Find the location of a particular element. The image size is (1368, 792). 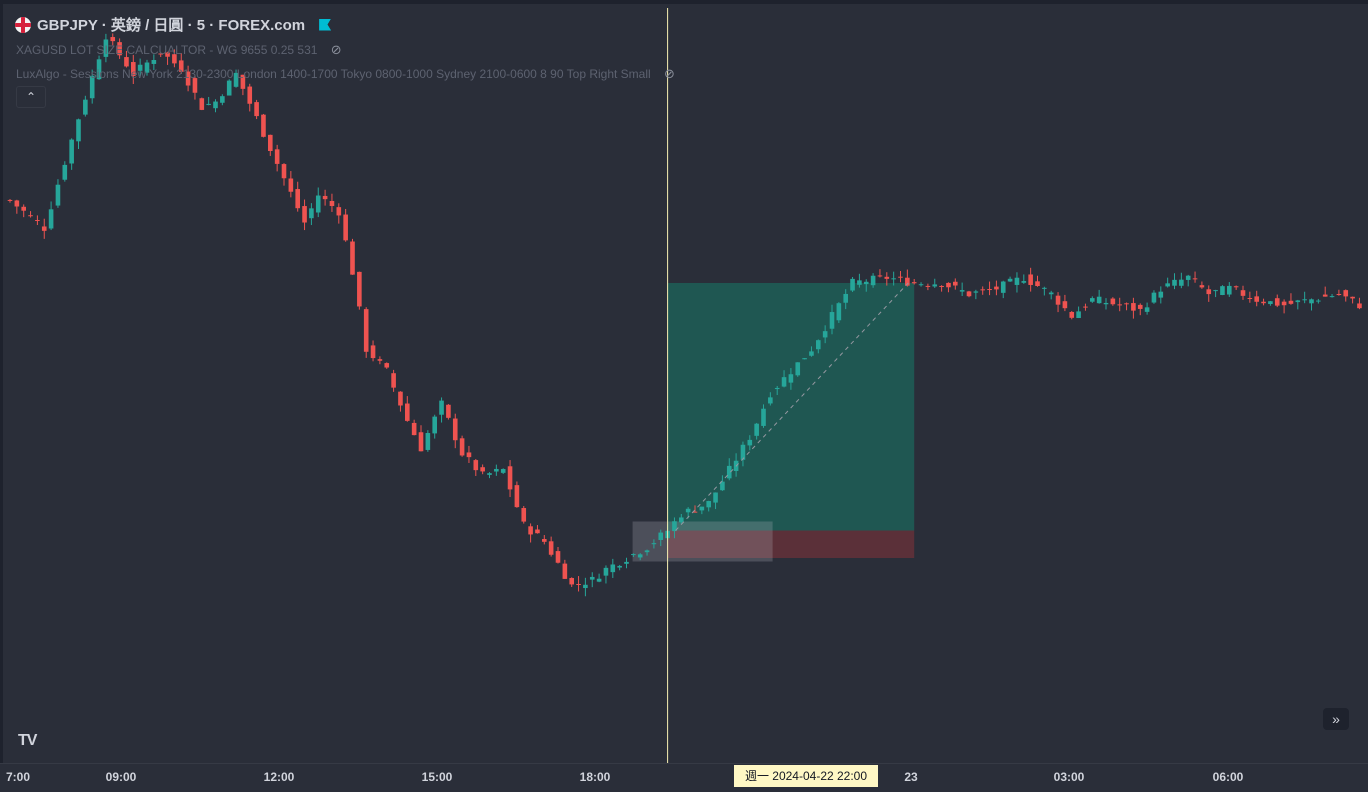

chevron-up-icon: ⌃ is located at coordinates (31, 97).